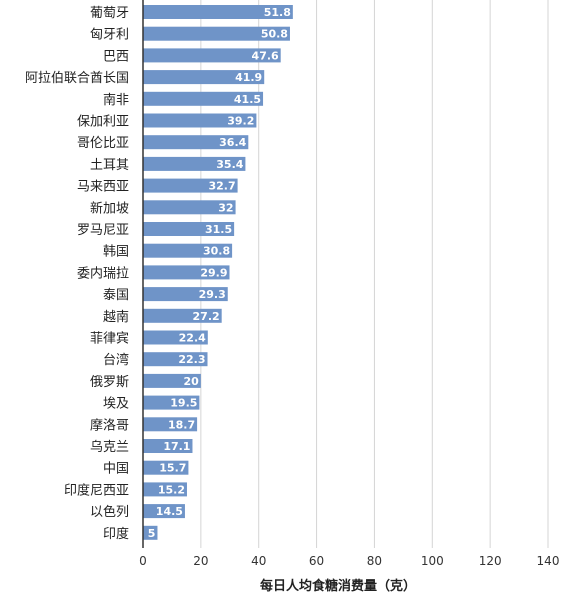  I want to click on data-label: 31.5, so click(218, 229).